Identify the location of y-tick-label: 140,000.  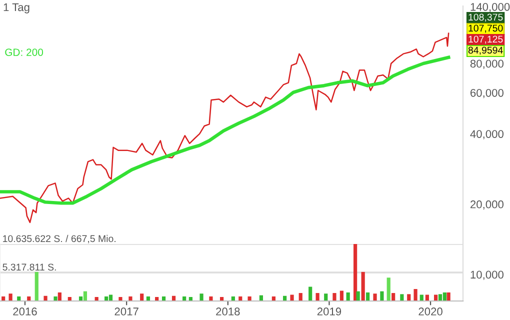
(490, 7).